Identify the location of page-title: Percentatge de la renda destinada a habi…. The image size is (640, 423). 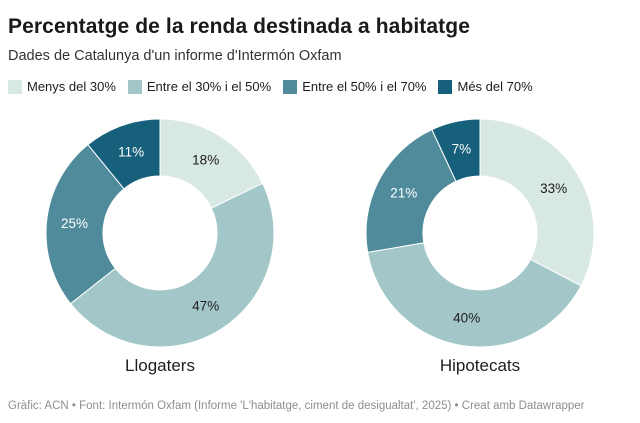
(239, 26).